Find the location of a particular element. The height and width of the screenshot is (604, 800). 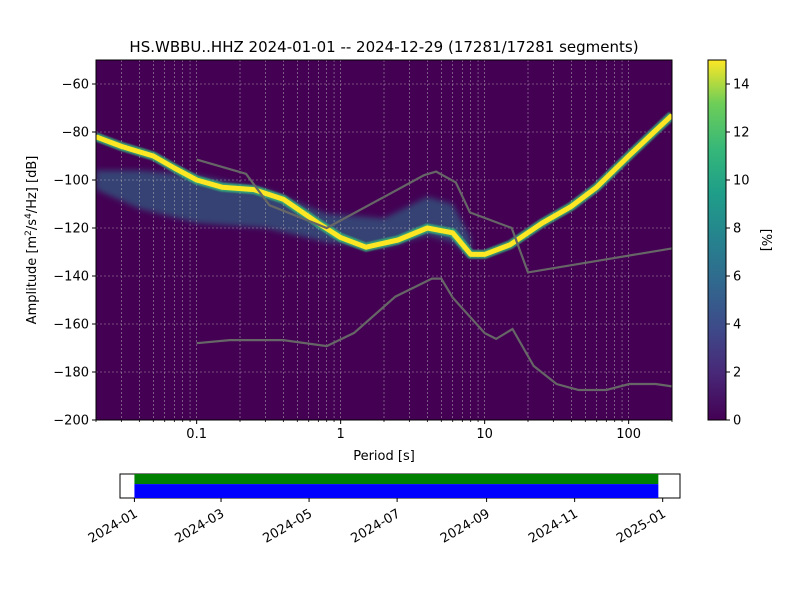

y-tick-label: −100 is located at coordinates (71, 181).